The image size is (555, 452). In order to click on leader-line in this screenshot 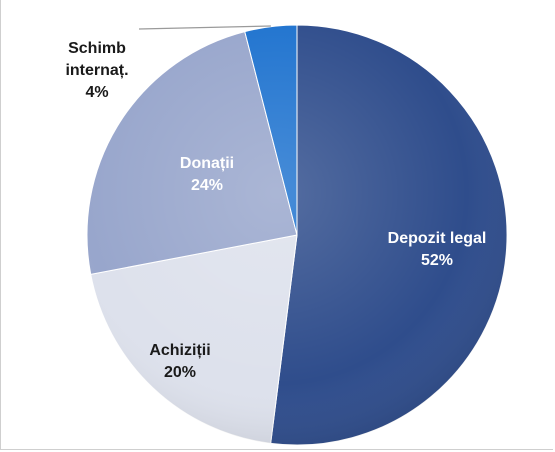, I will do `click(204, 27)`.